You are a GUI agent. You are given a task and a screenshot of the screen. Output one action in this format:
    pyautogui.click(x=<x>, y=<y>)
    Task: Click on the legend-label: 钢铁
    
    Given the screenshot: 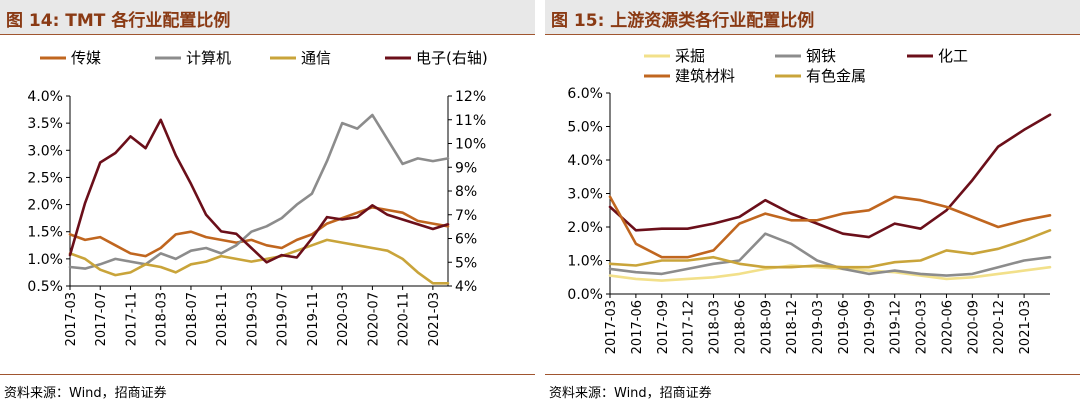 What is the action you would take?
    pyautogui.click(x=821, y=56)
    